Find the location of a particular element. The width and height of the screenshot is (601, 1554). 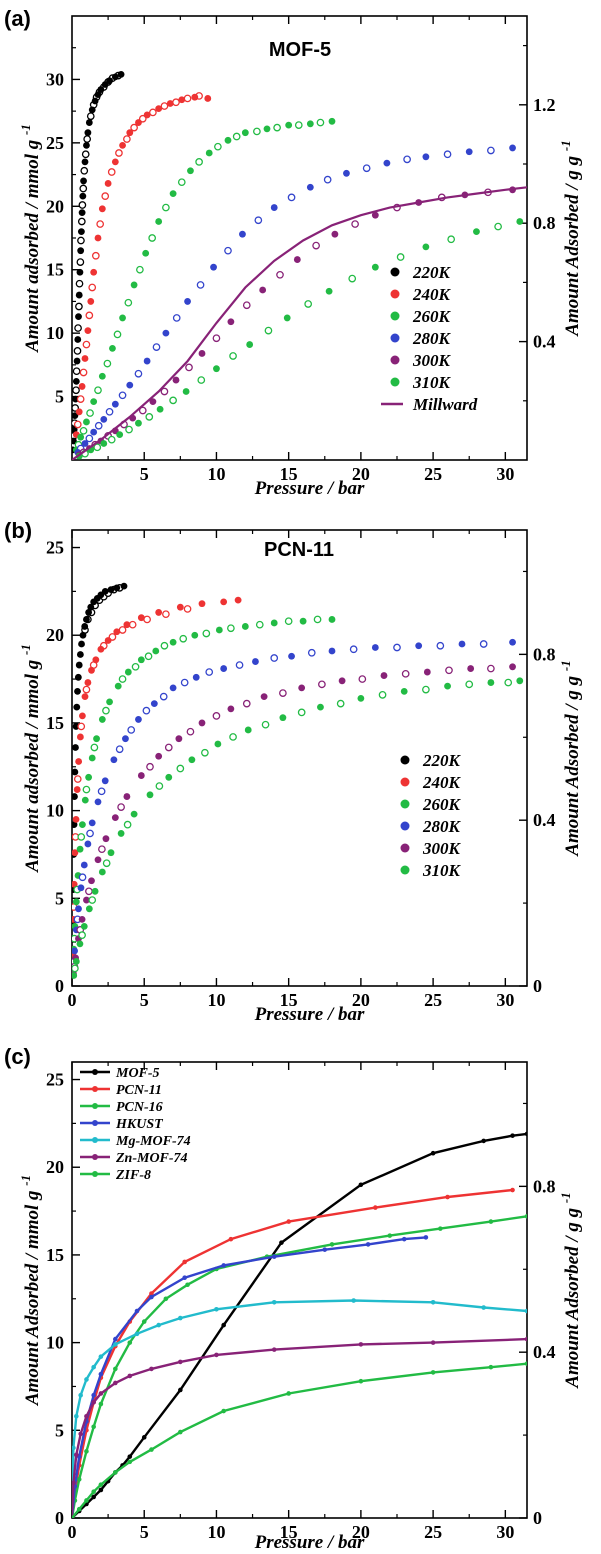

y-tick-label: 25 is located at coordinates (55, 143).